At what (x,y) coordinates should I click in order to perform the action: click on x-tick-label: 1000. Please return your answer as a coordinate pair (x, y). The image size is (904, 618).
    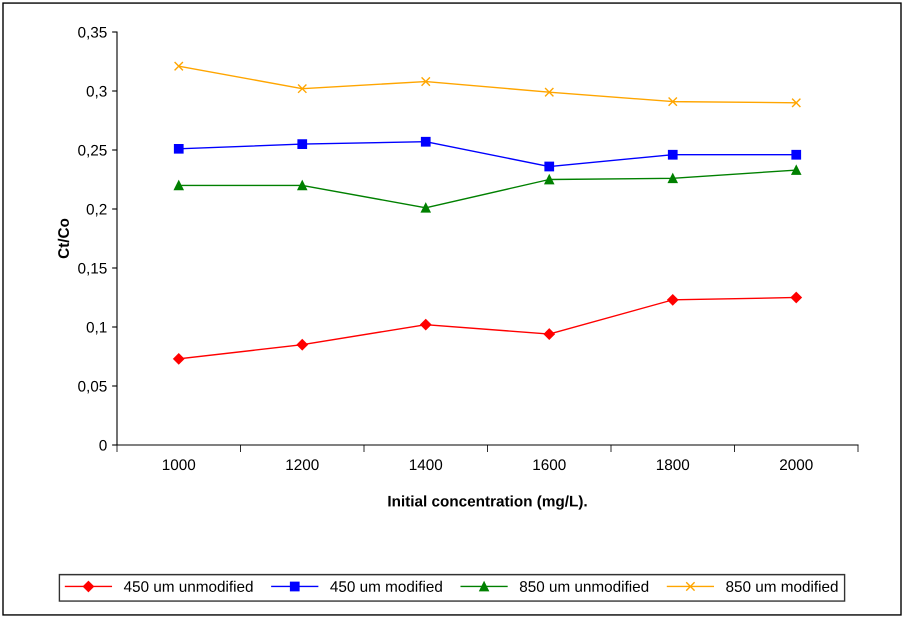
    Looking at the image, I should click on (179, 464).